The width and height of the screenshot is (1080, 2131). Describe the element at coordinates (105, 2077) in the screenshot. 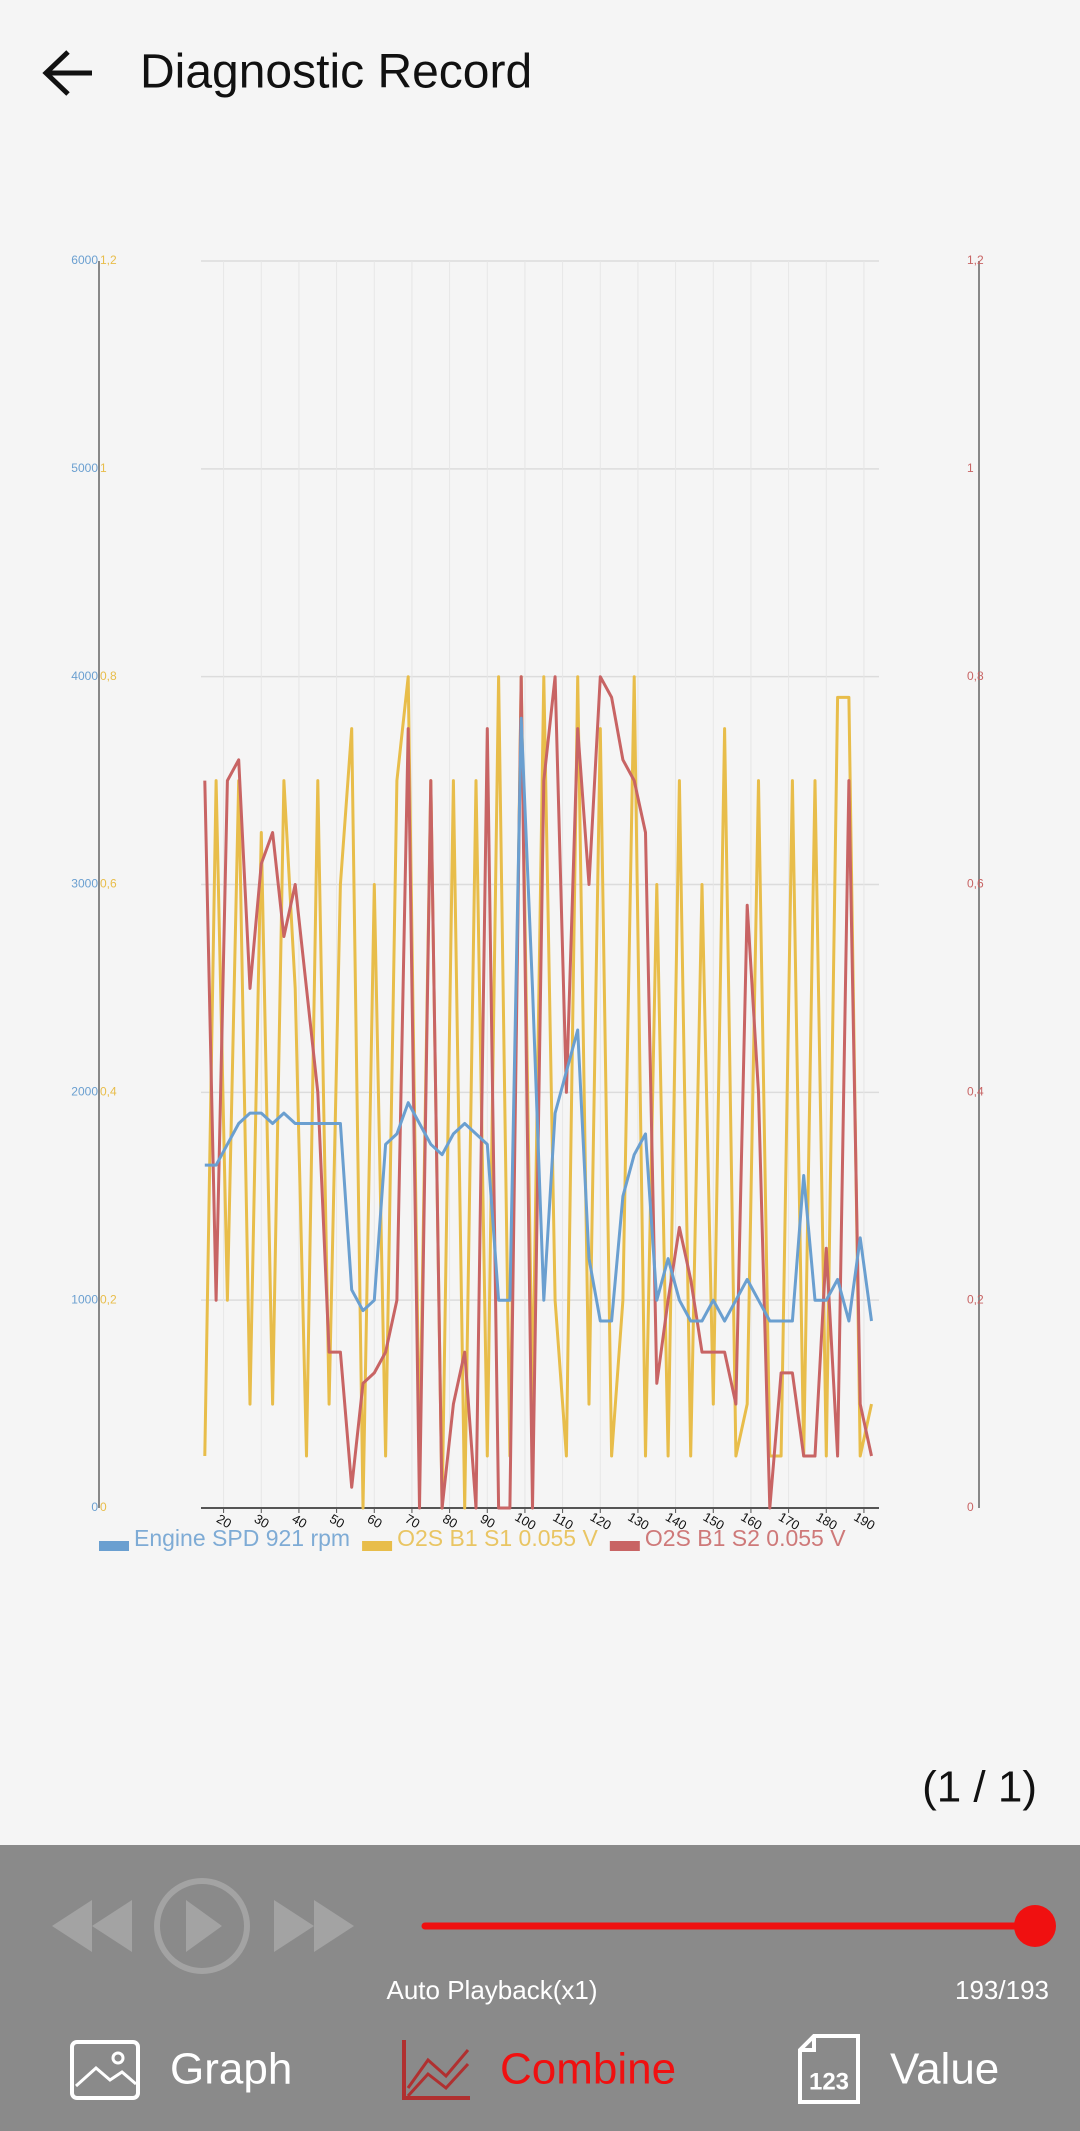

I see `graph-icon-line` at that location.